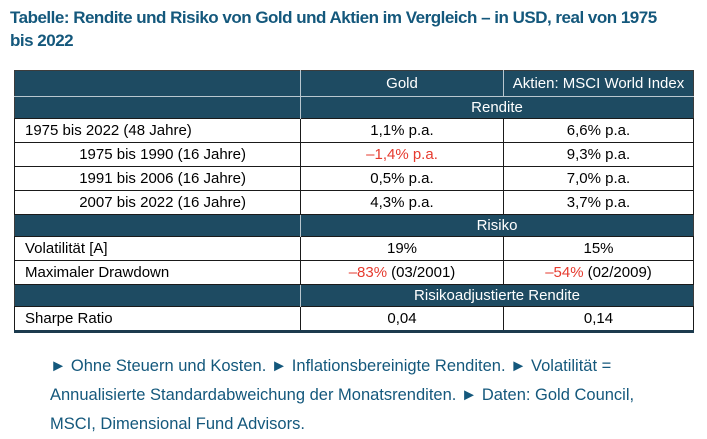 Image resolution: width=707 pixels, height=439 pixels. Describe the element at coordinates (157, 130) in the screenshot. I see `row-label: 1975 bis 2022 (48 Jahre)` at that location.